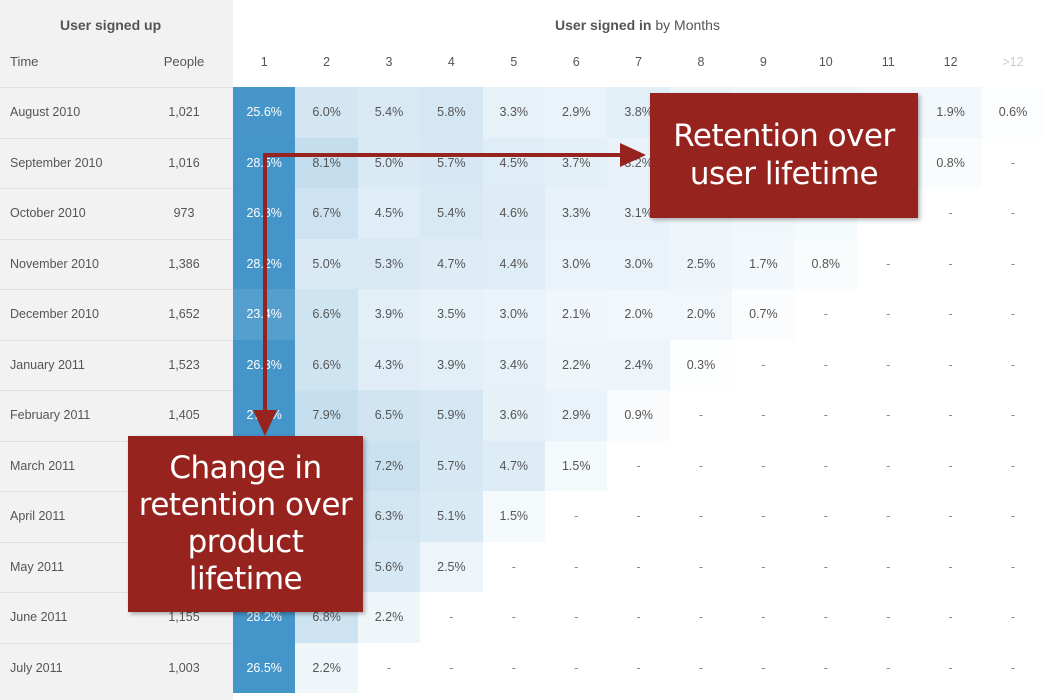 Image resolution: width=1050 pixels, height=700 pixels. I want to click on retention-cell: 7.2%, so click(389, 465).